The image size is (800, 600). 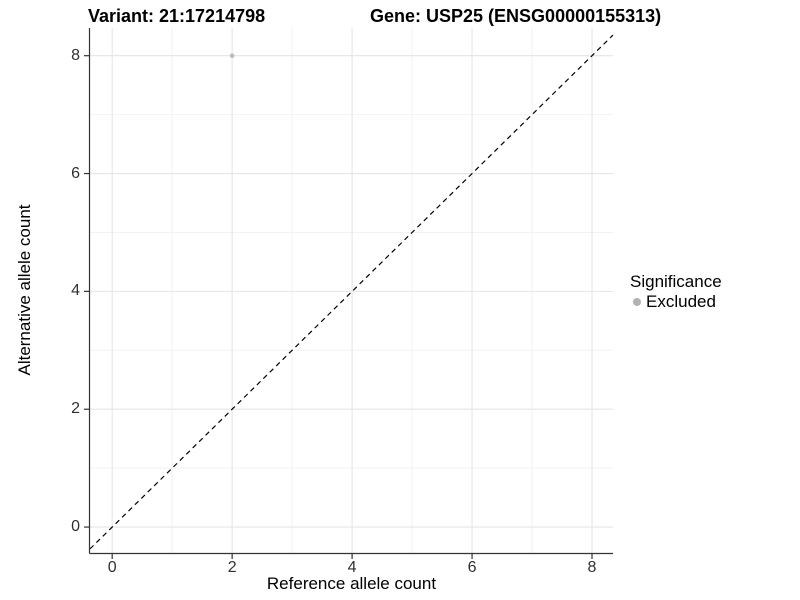 I want to click on plot-title-gene: Gene: USP25 (ENSG00000155313), so click(x=516, y=16).